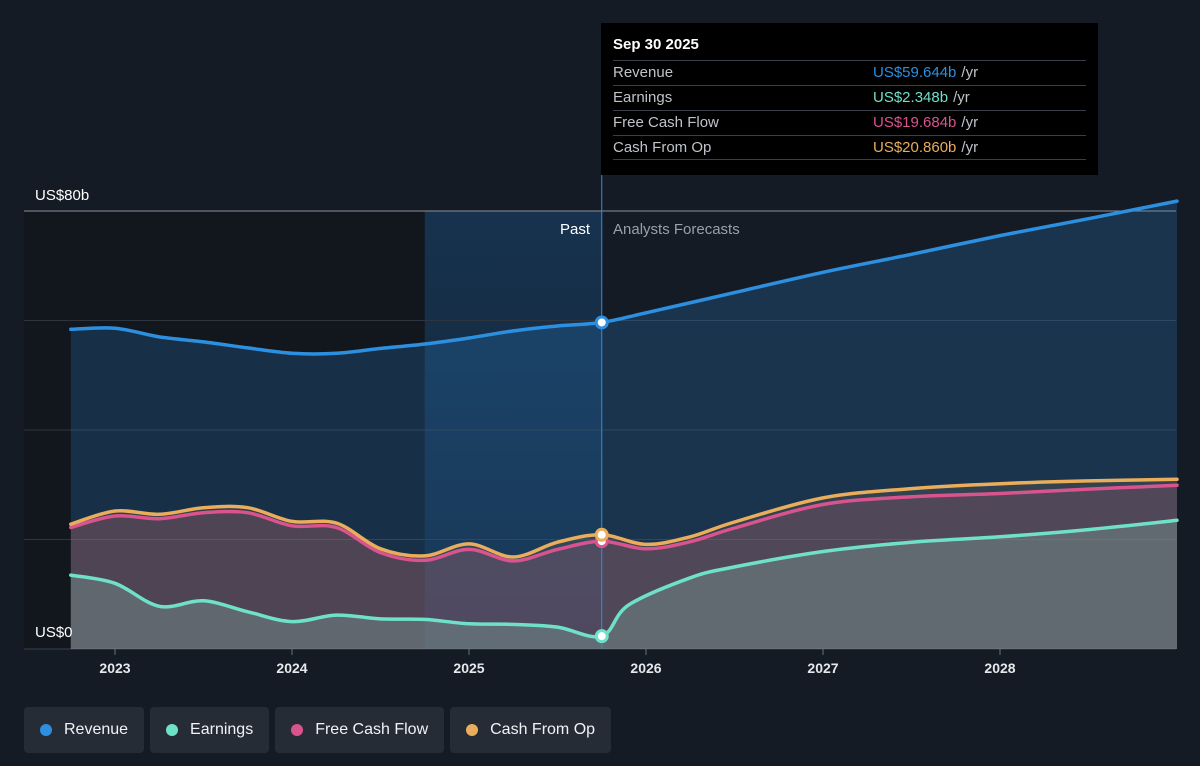  I want to click on free-cash-flow-line, so click(624, 523).